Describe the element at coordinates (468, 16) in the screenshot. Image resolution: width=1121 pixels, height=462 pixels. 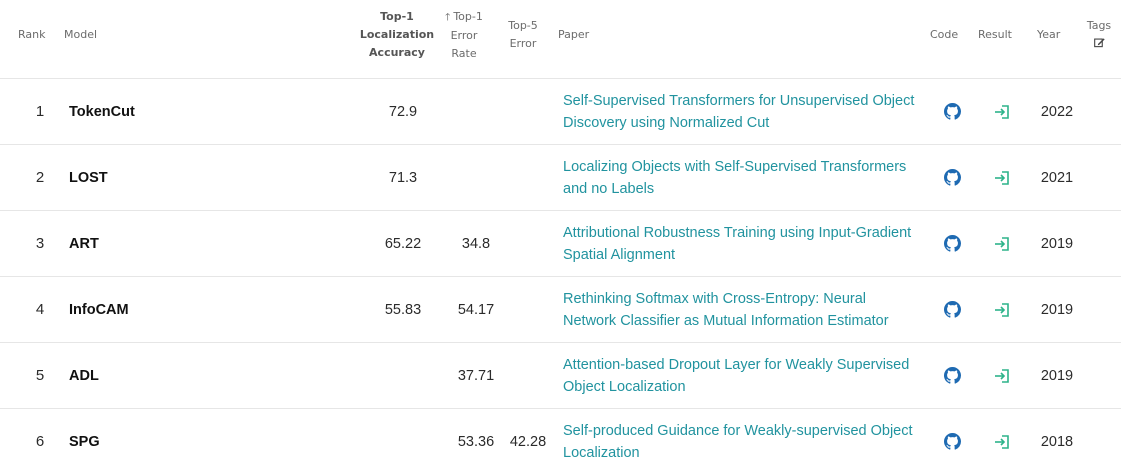
I see `header-top1-err-line1: Top-1` at that location.